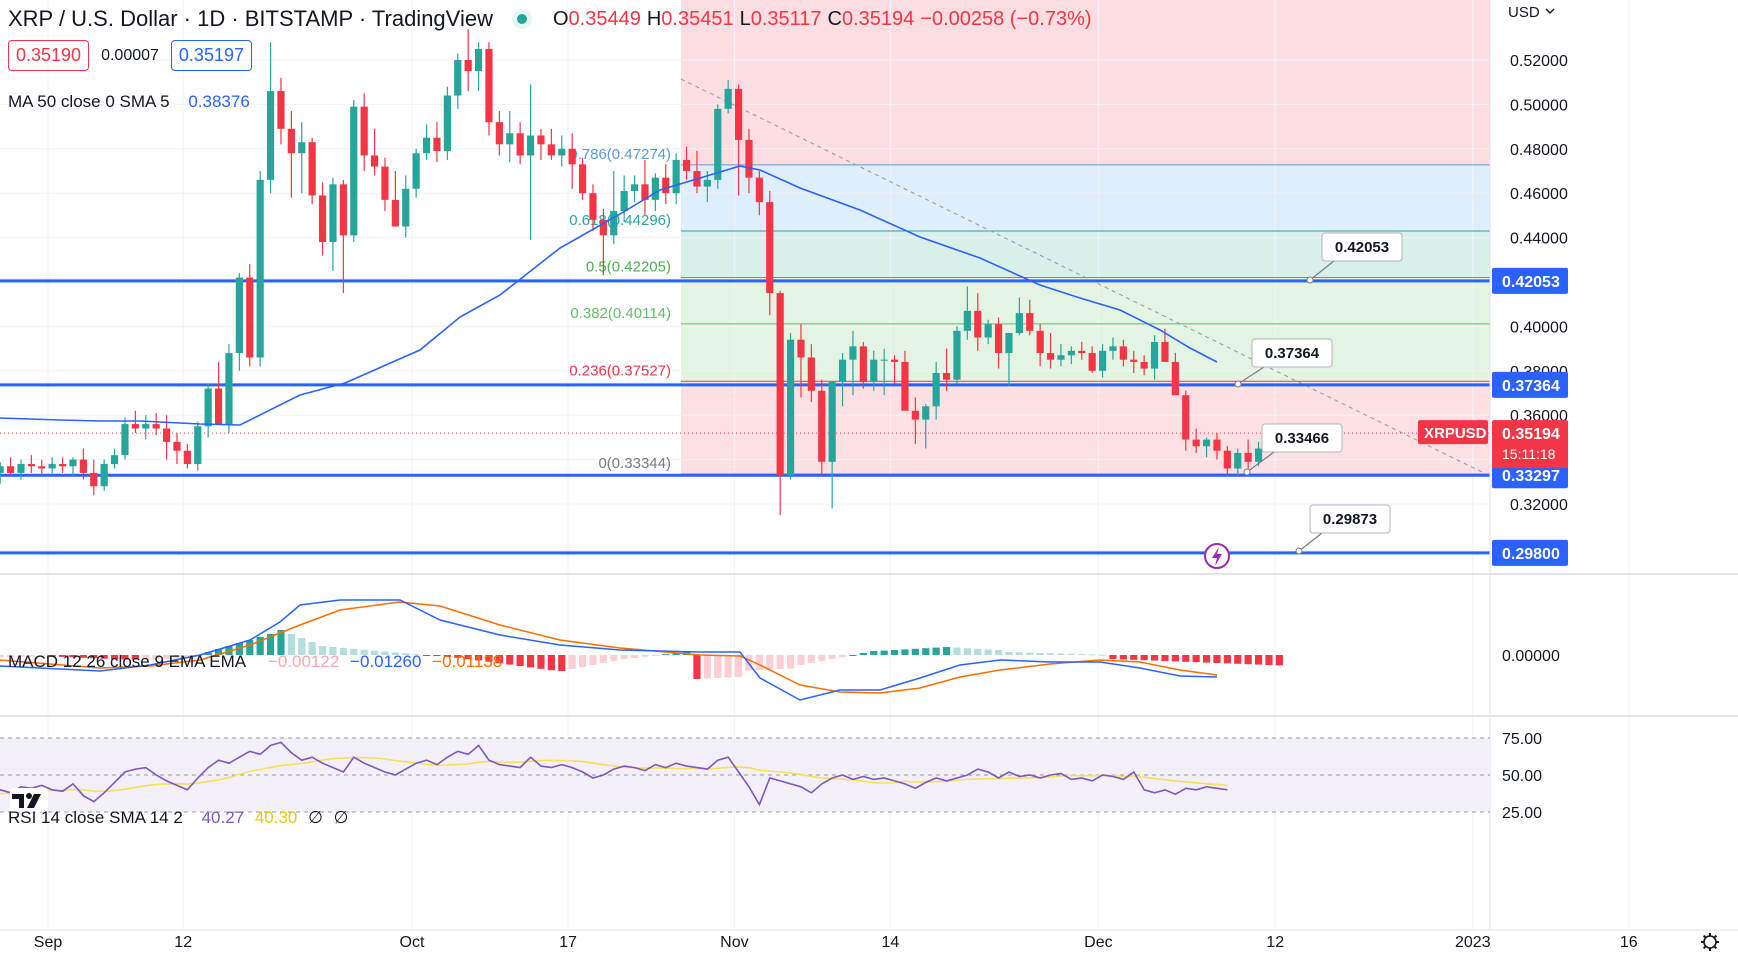 The image size is (1738, 955). I want to click on rsi-ma-value: 40.30, so click(276, 817).